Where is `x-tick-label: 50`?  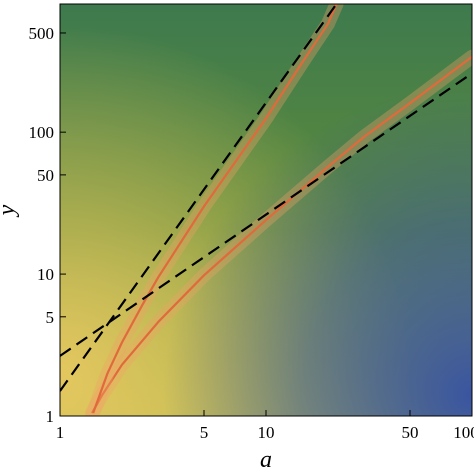
x-tick-label: 50 is located at coordinates (409, 432).